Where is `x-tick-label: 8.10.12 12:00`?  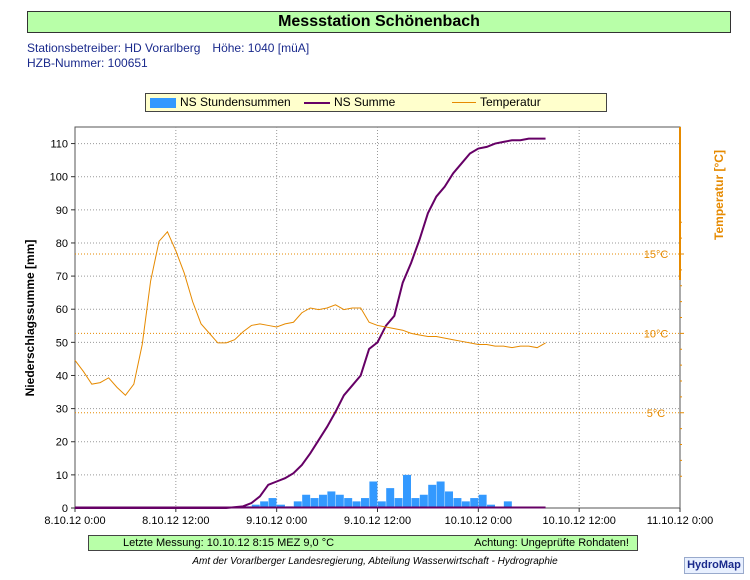 x-tick-label: 8.10.12 12:00 is located at coordinates (175, 521).